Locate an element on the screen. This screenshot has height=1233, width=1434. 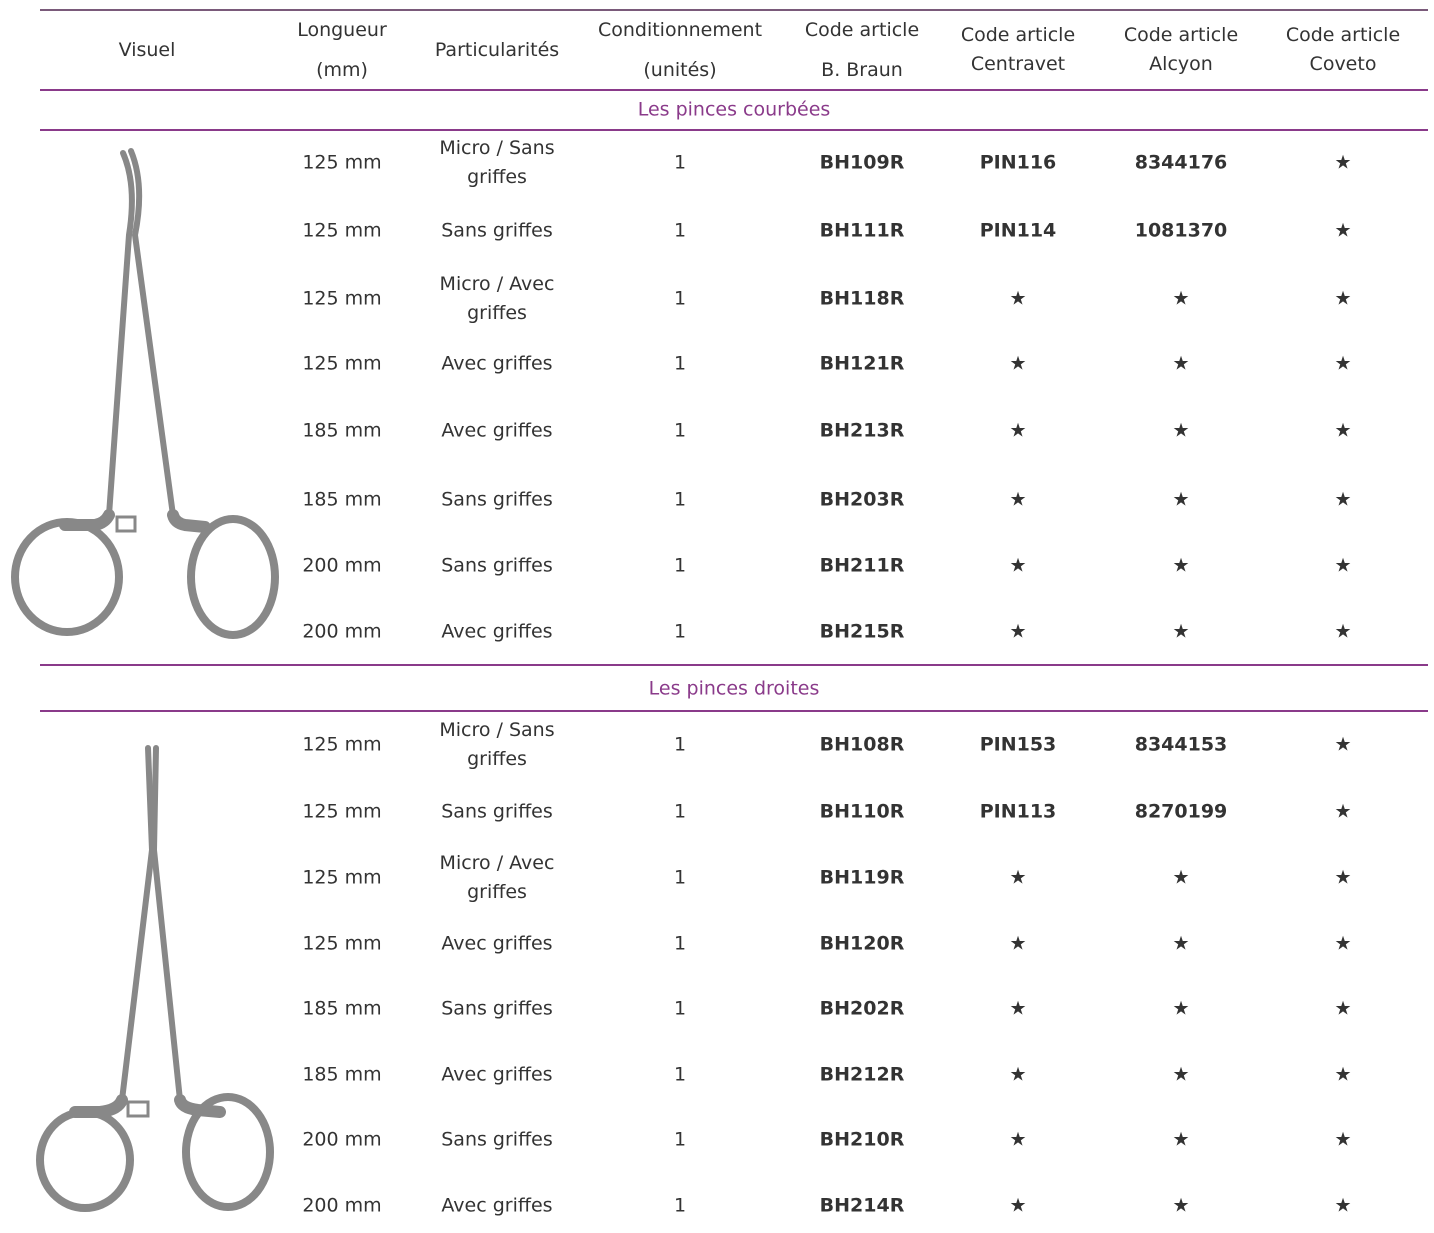
header-text: Particularités is located at coordinates (497, 50).